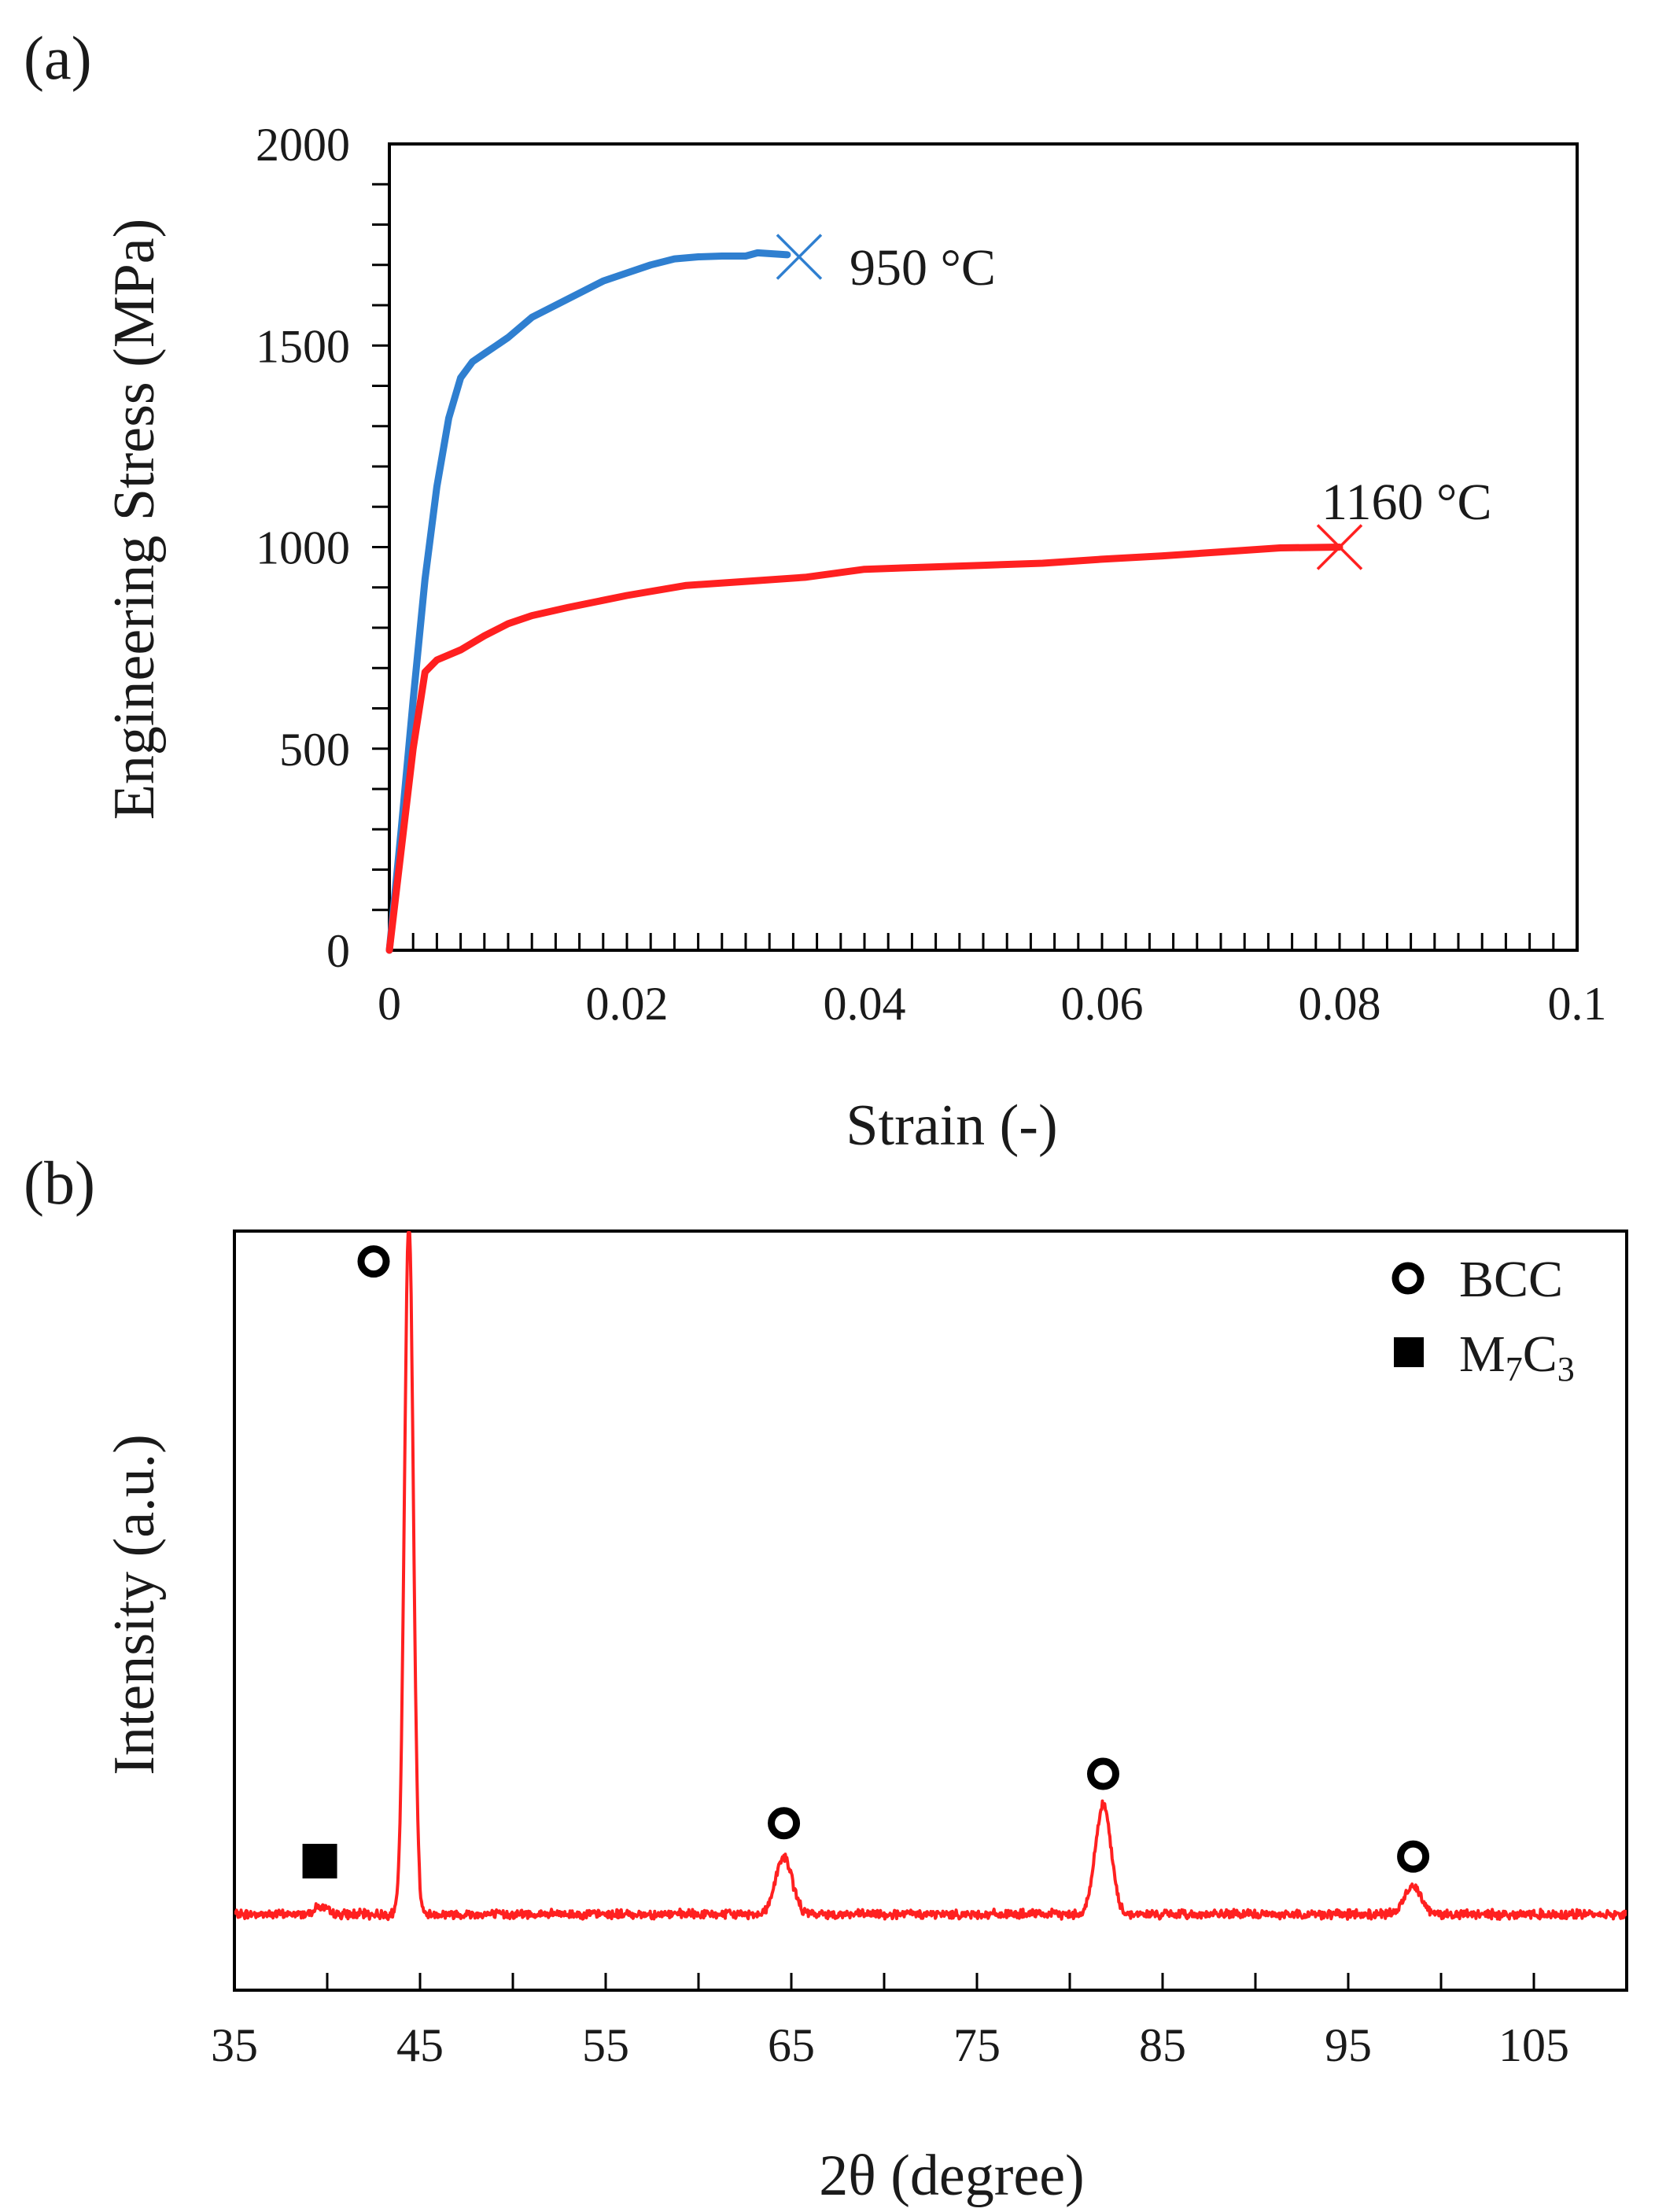 Image resolution: width=1655 pixels, height=2212 pixels. Describe the element at coordinates (1577, 1004) in the screenshot. I see `x-tick-label: 0.1` at that location.